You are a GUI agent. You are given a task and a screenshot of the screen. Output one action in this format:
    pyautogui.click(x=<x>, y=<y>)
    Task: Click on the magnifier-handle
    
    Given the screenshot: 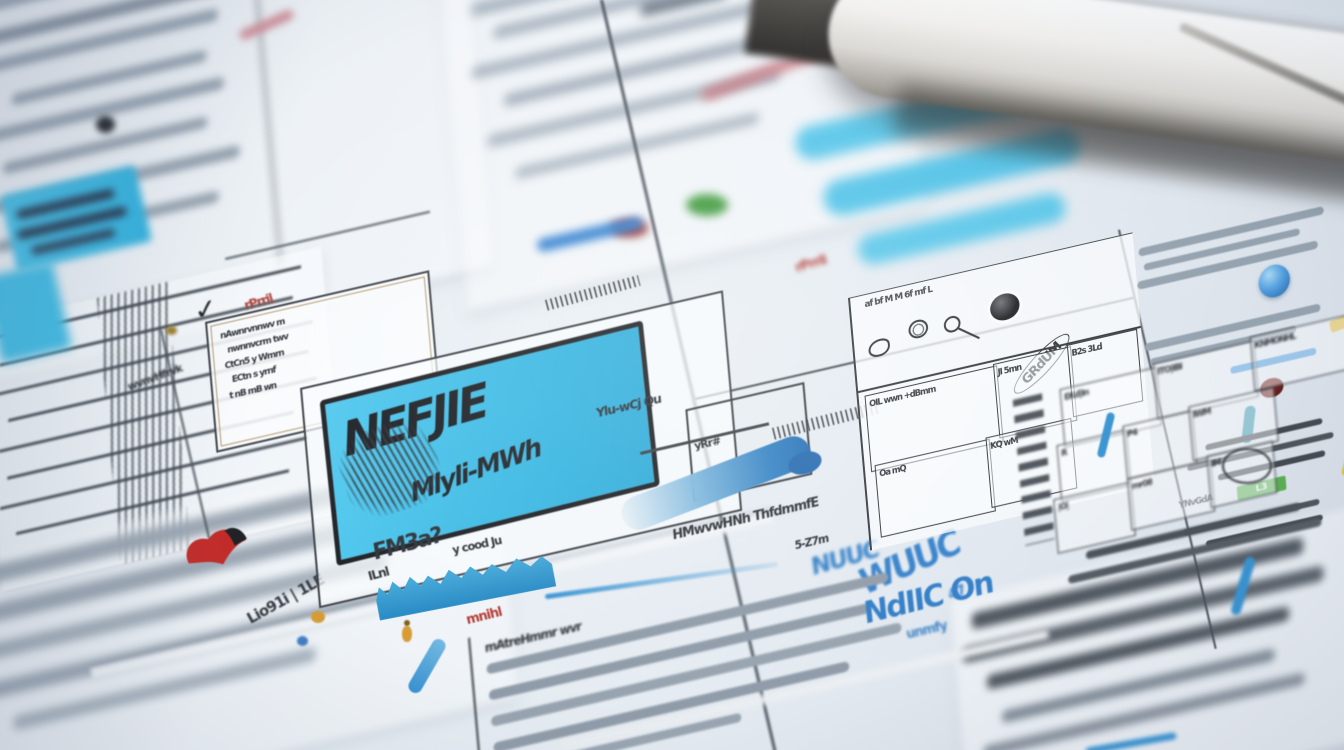 What is the action you would take?
    pyautogui.click(x=968, y=333)
    